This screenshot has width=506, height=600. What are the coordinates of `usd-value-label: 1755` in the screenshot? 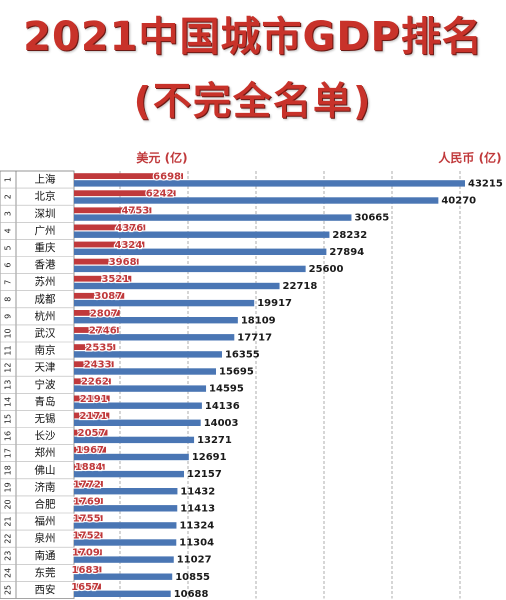 It's located at (87, 519).